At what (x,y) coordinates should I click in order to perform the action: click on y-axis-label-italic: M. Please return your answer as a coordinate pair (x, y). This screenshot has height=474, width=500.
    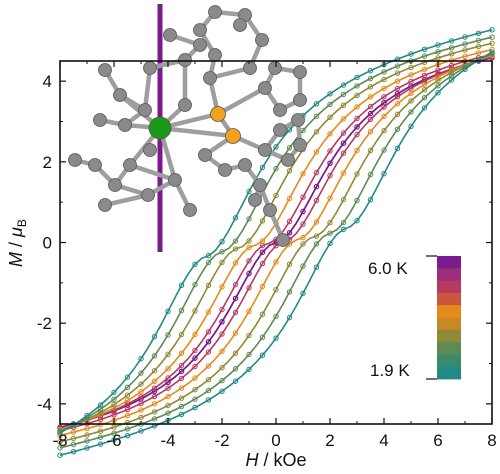
    Looking at the image, I should click on (16, 259).